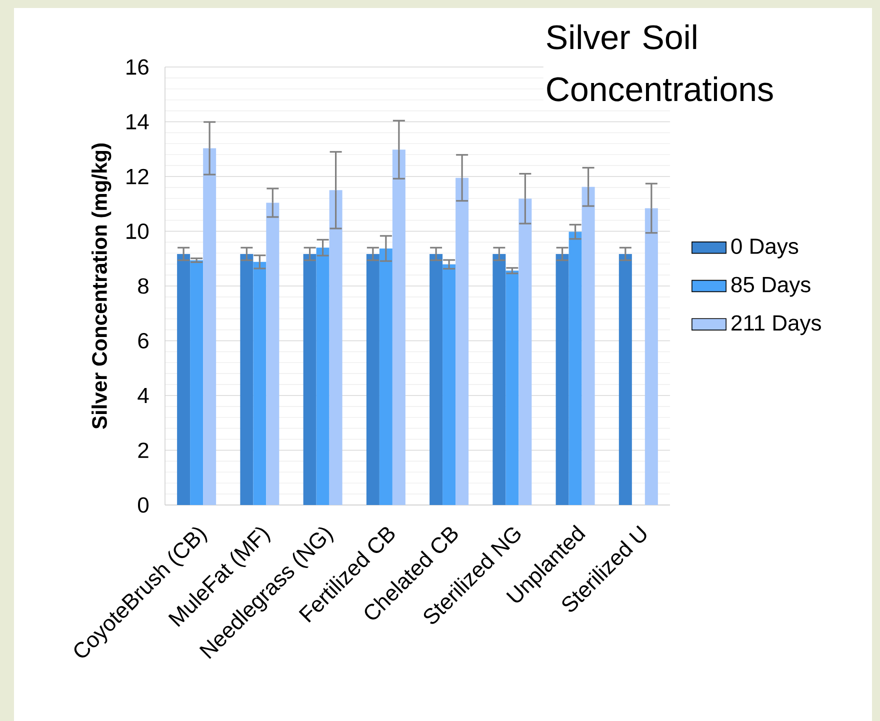 This screenshot has height=721, width=880. What do you see at coordinates (143, 505) in the screenshot?
I see `y-tick-label: 0` at bounding box center [143, 505].